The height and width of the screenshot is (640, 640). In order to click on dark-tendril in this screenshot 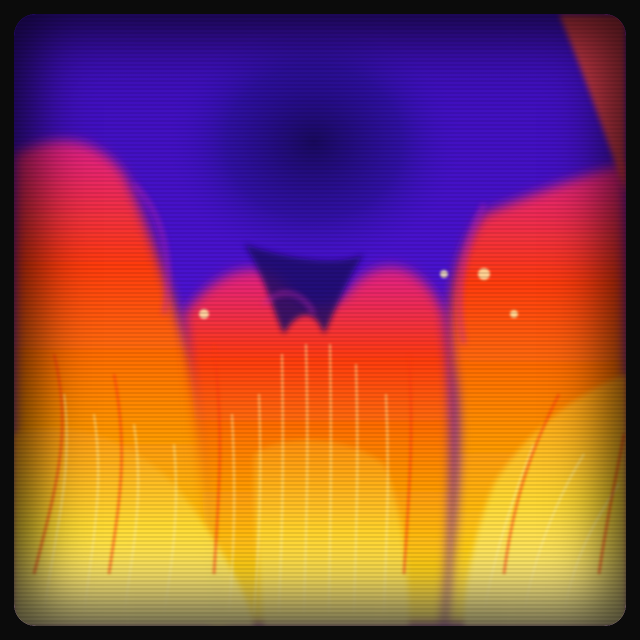, I will do `click(304, 289)`.